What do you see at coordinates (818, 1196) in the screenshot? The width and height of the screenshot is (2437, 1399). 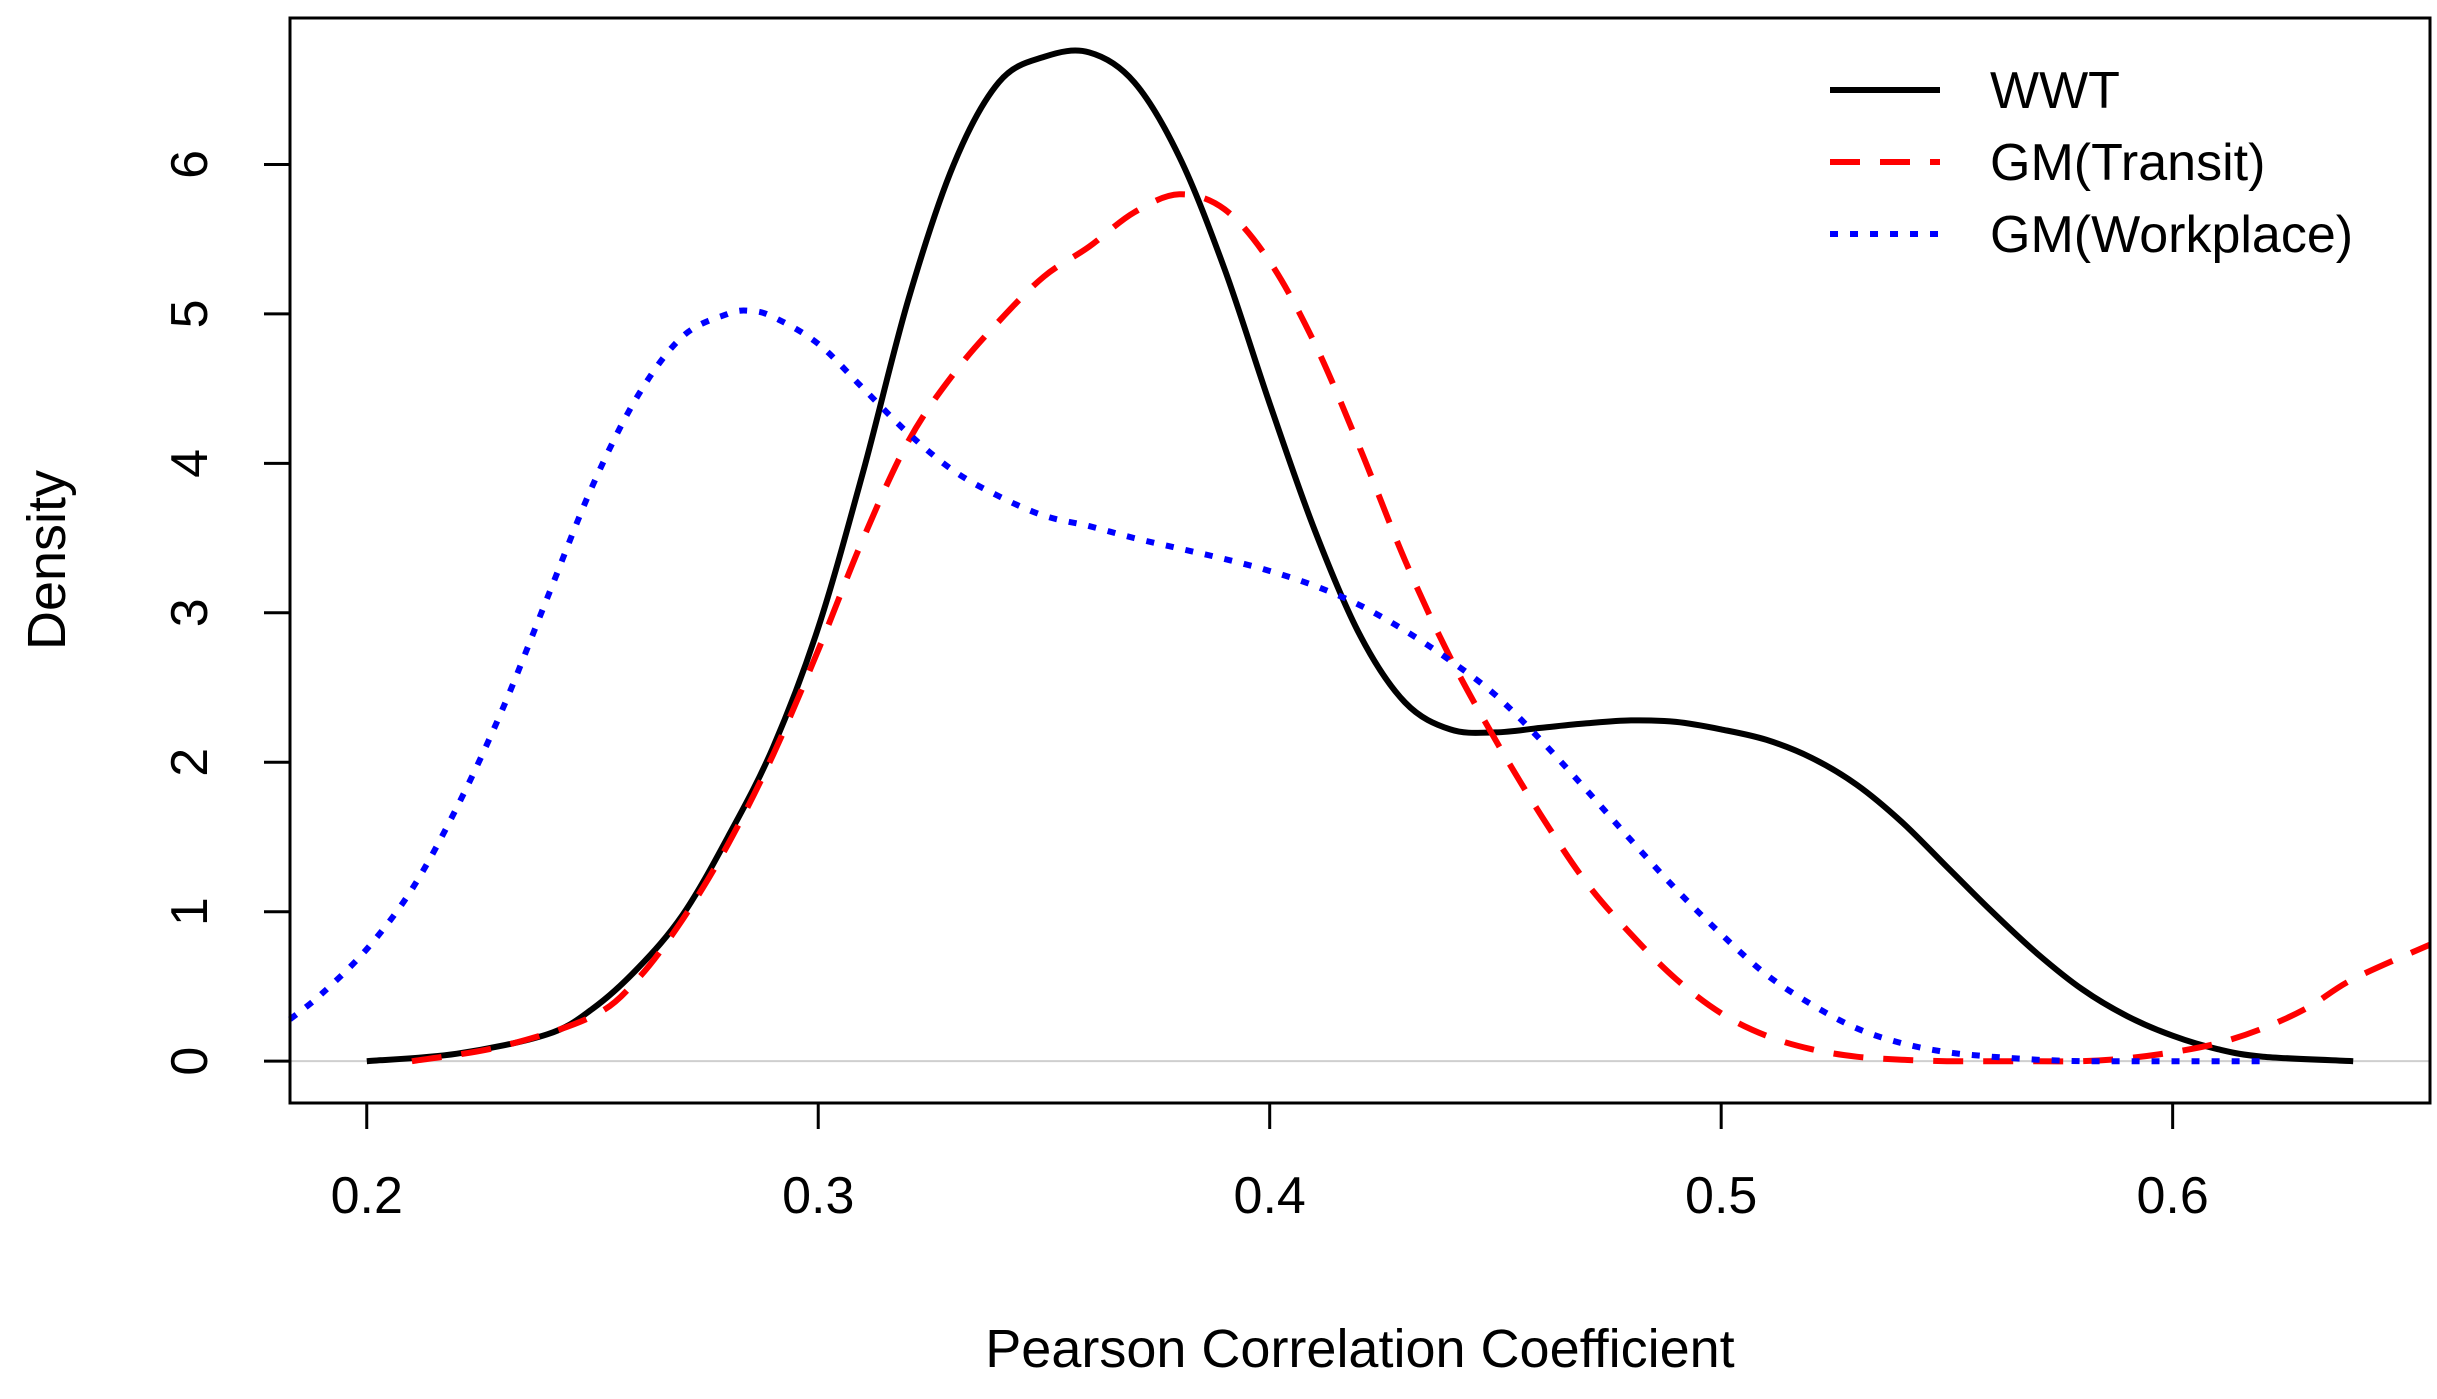 I see `x-tick-label: 0.3` at bounding box center [818, 1196].